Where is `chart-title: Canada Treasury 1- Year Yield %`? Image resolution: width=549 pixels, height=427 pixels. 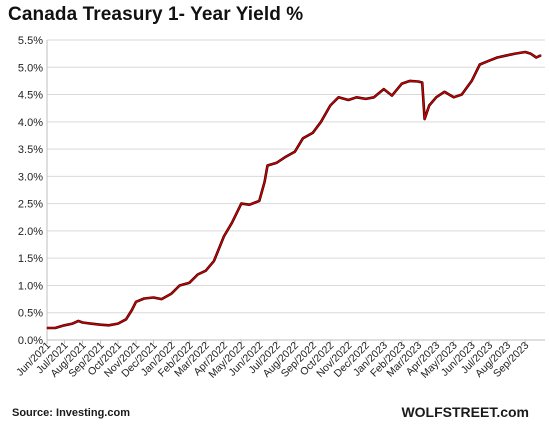 chart-title: Canada Treasury 1- Year Yield % is located at coordinates (156, 14).